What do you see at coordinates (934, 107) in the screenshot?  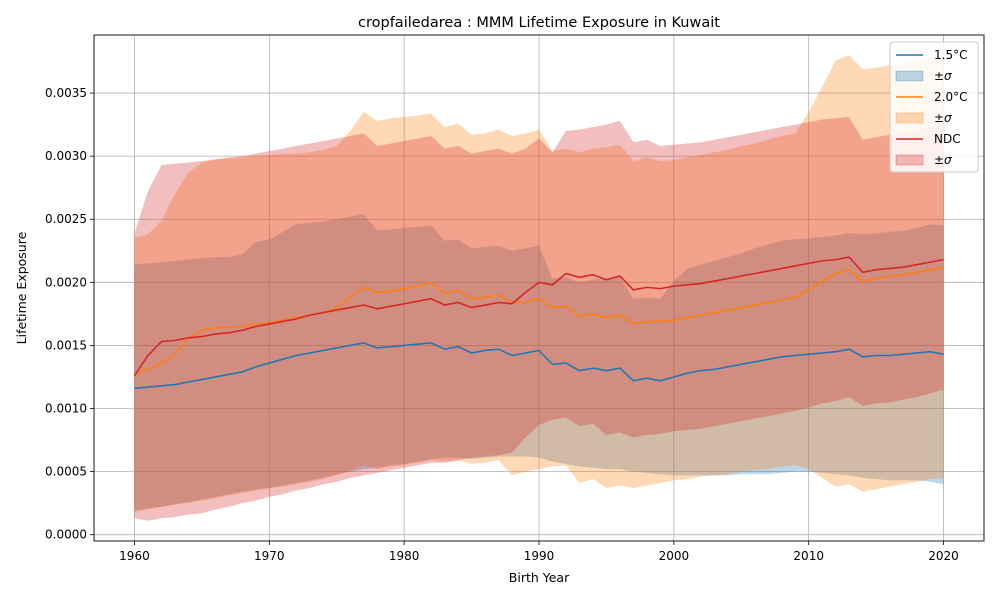 I see `legend: 1.5°C ±σ 2.0°C ±σ NDC ±σ` at bounding box center [934, 107].